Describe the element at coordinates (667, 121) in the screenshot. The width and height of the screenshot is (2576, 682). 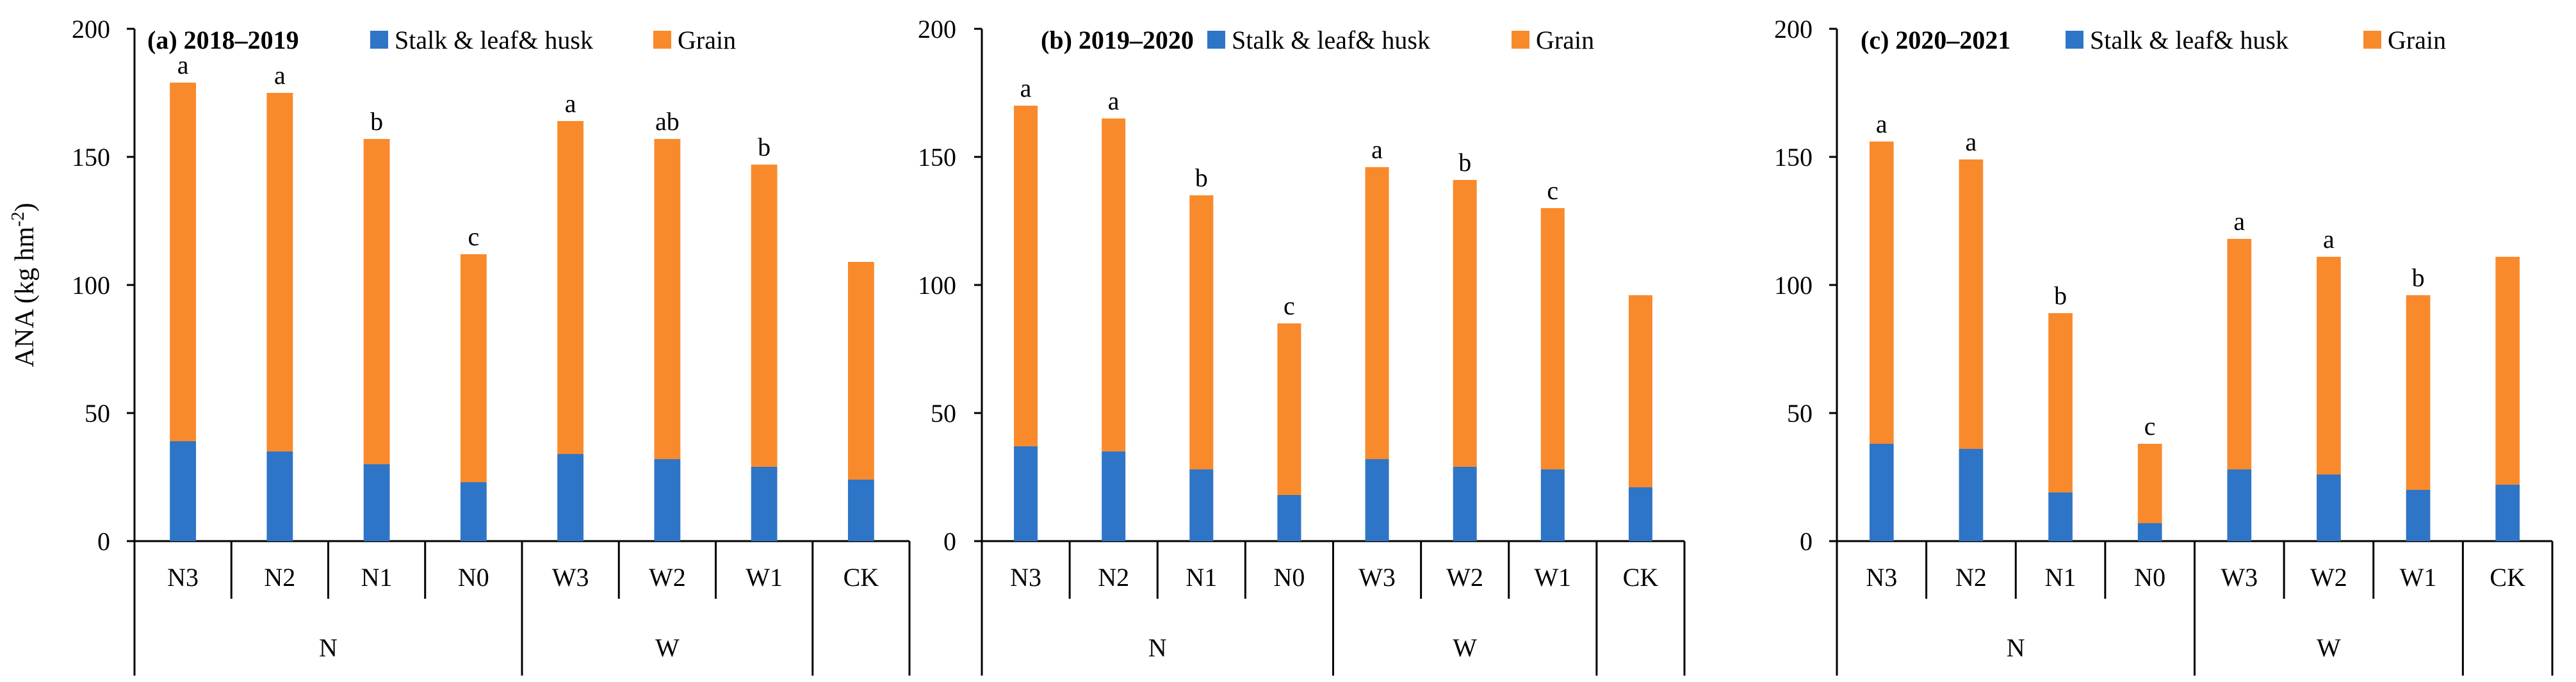
I see `significance-label: ab` at that location.